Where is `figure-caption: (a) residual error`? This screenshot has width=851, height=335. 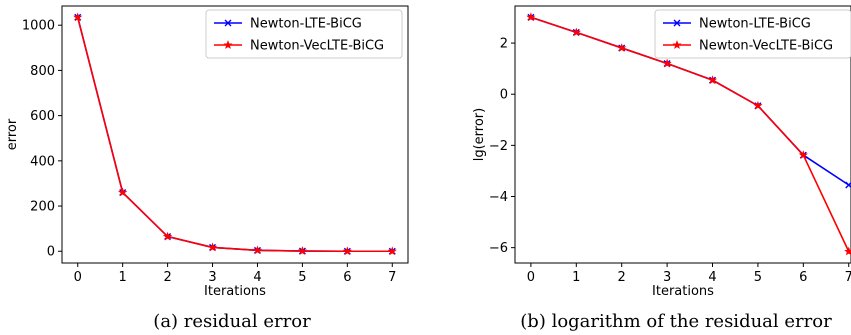
figure-caption: (a) residual error is located at coordinates (232, 321).